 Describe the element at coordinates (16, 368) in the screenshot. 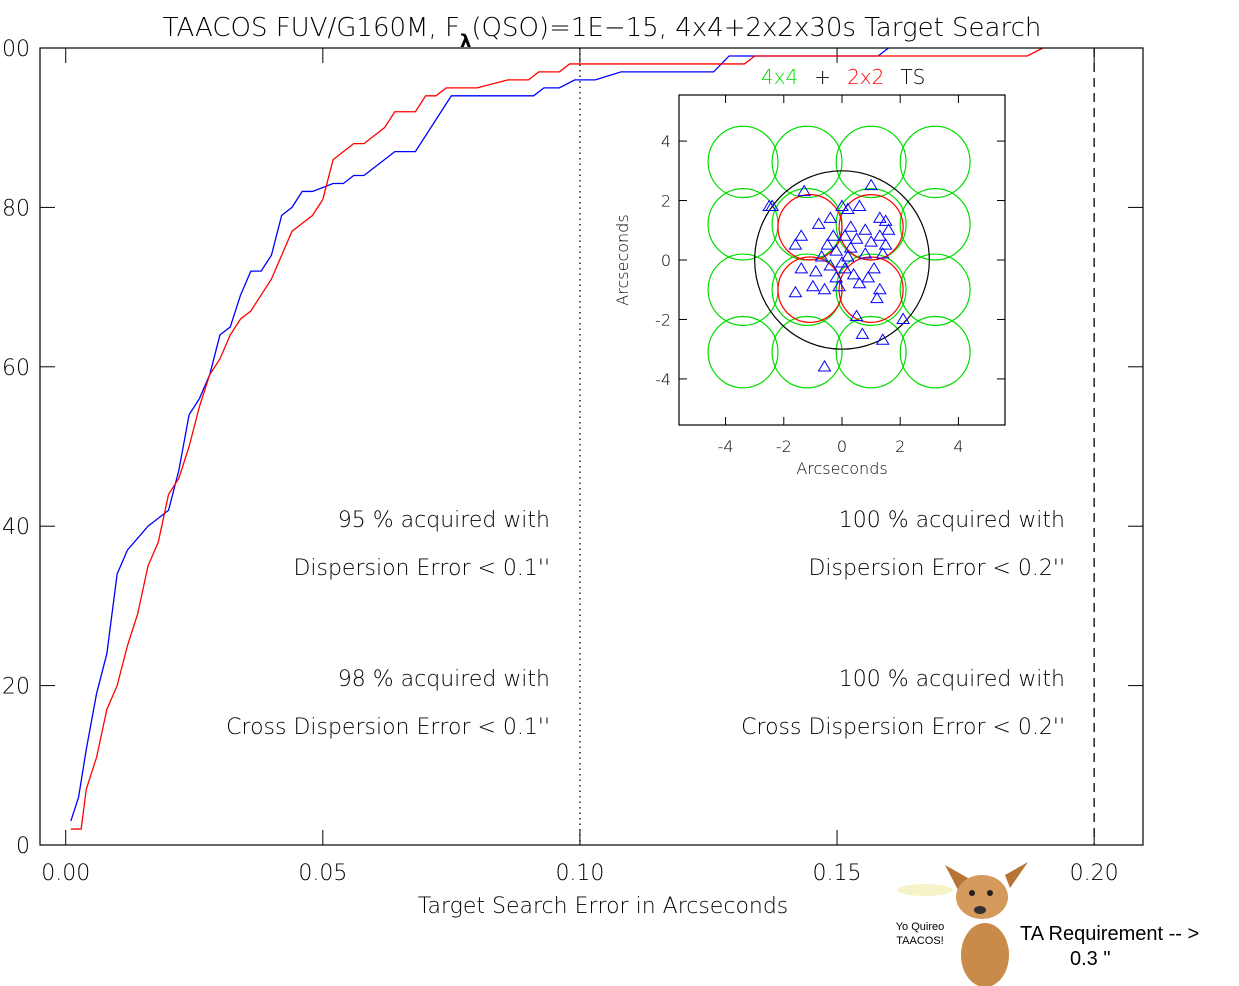

I see `y-tick-label: 60` at that location.